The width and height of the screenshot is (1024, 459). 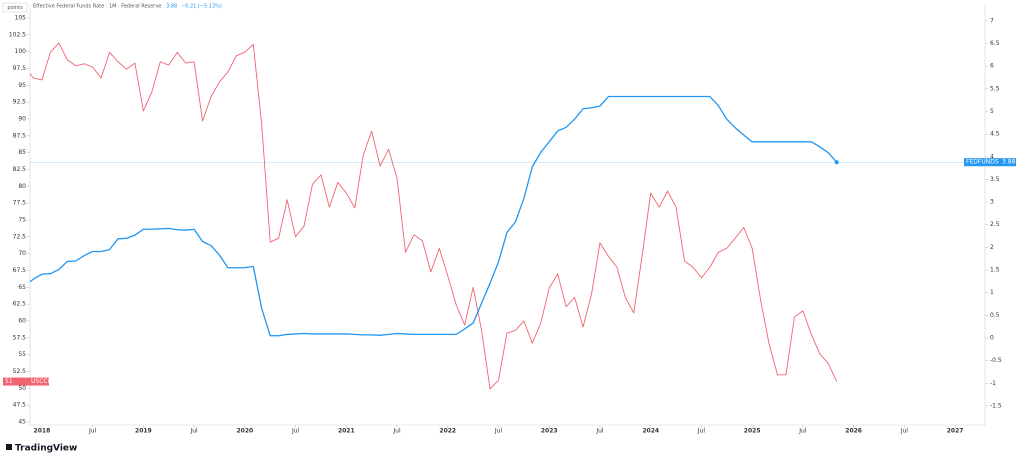 What do you see at coordinates (22, 287) in the screenshot?
I see `y-tick-label: 65` at bounding box center [22, 287].